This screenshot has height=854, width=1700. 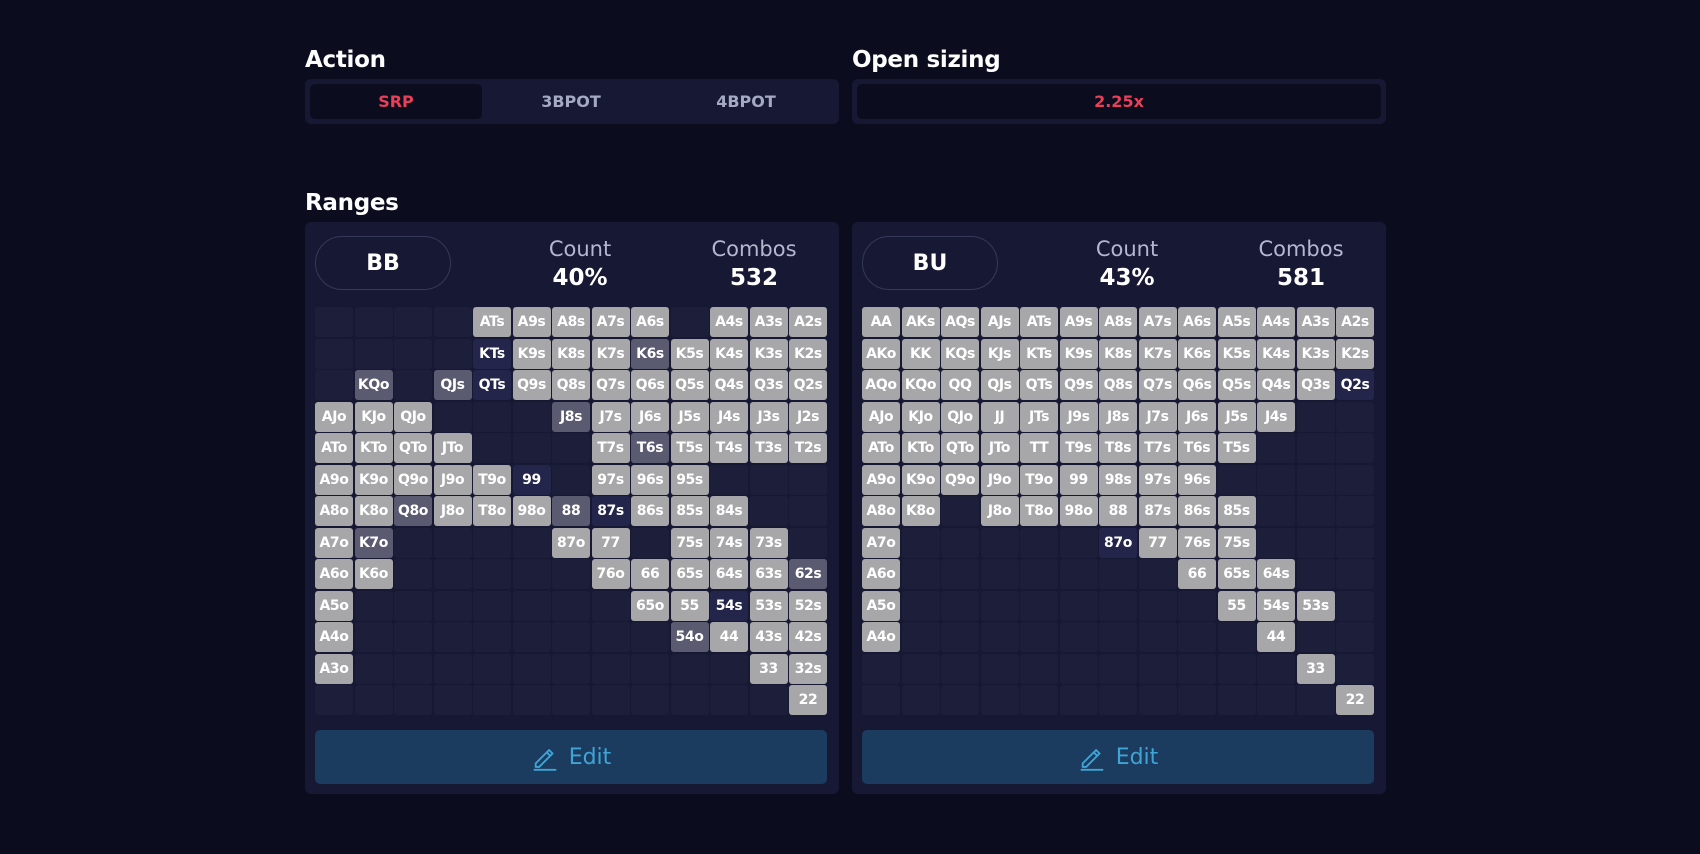 What do you see at coordinates (492, 385) in the screenshot?
I see `hand-cell: QTs` at bounding box center [492, 385].